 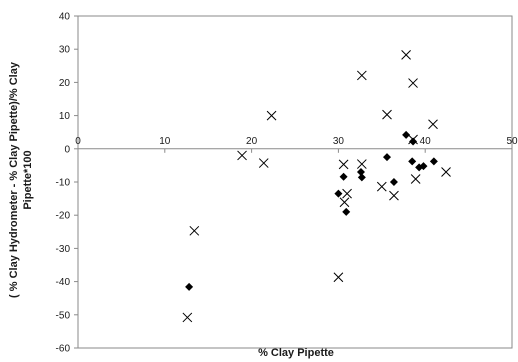 I want to click on x-tick-label: 30, so click(x=339, y=141).